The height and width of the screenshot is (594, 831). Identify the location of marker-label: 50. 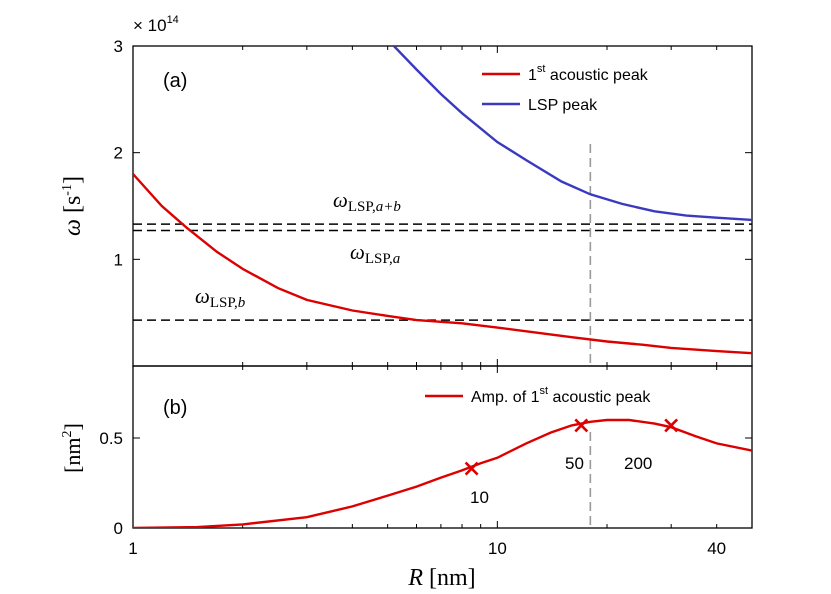
(574, 463).